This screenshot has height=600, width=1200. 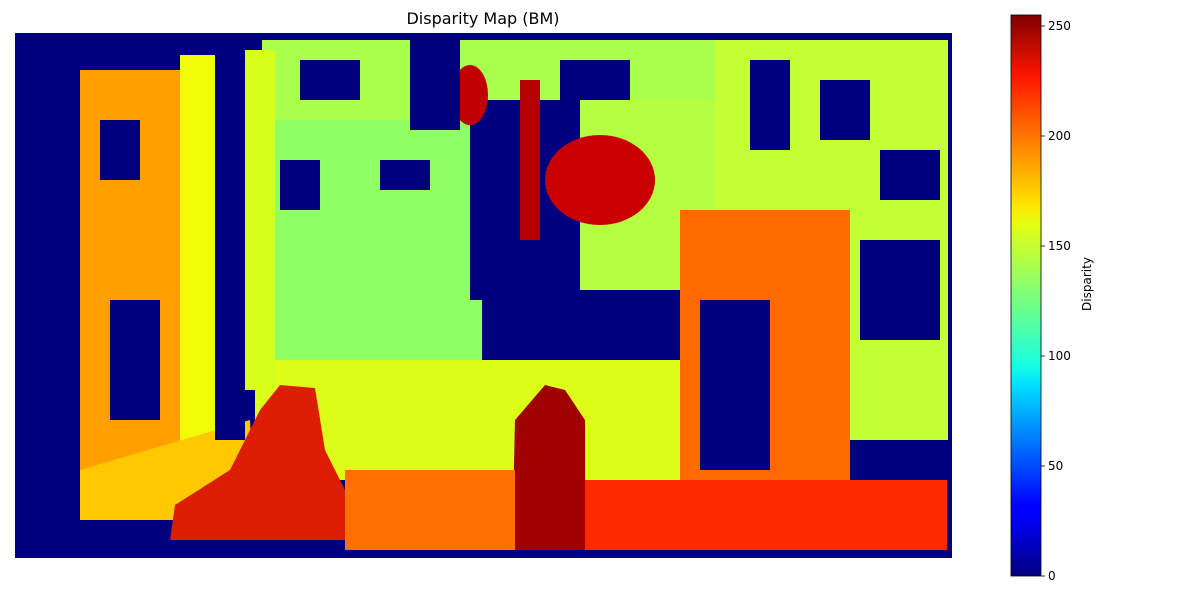 I want to click on gap-left, so click(x=230, y=245).